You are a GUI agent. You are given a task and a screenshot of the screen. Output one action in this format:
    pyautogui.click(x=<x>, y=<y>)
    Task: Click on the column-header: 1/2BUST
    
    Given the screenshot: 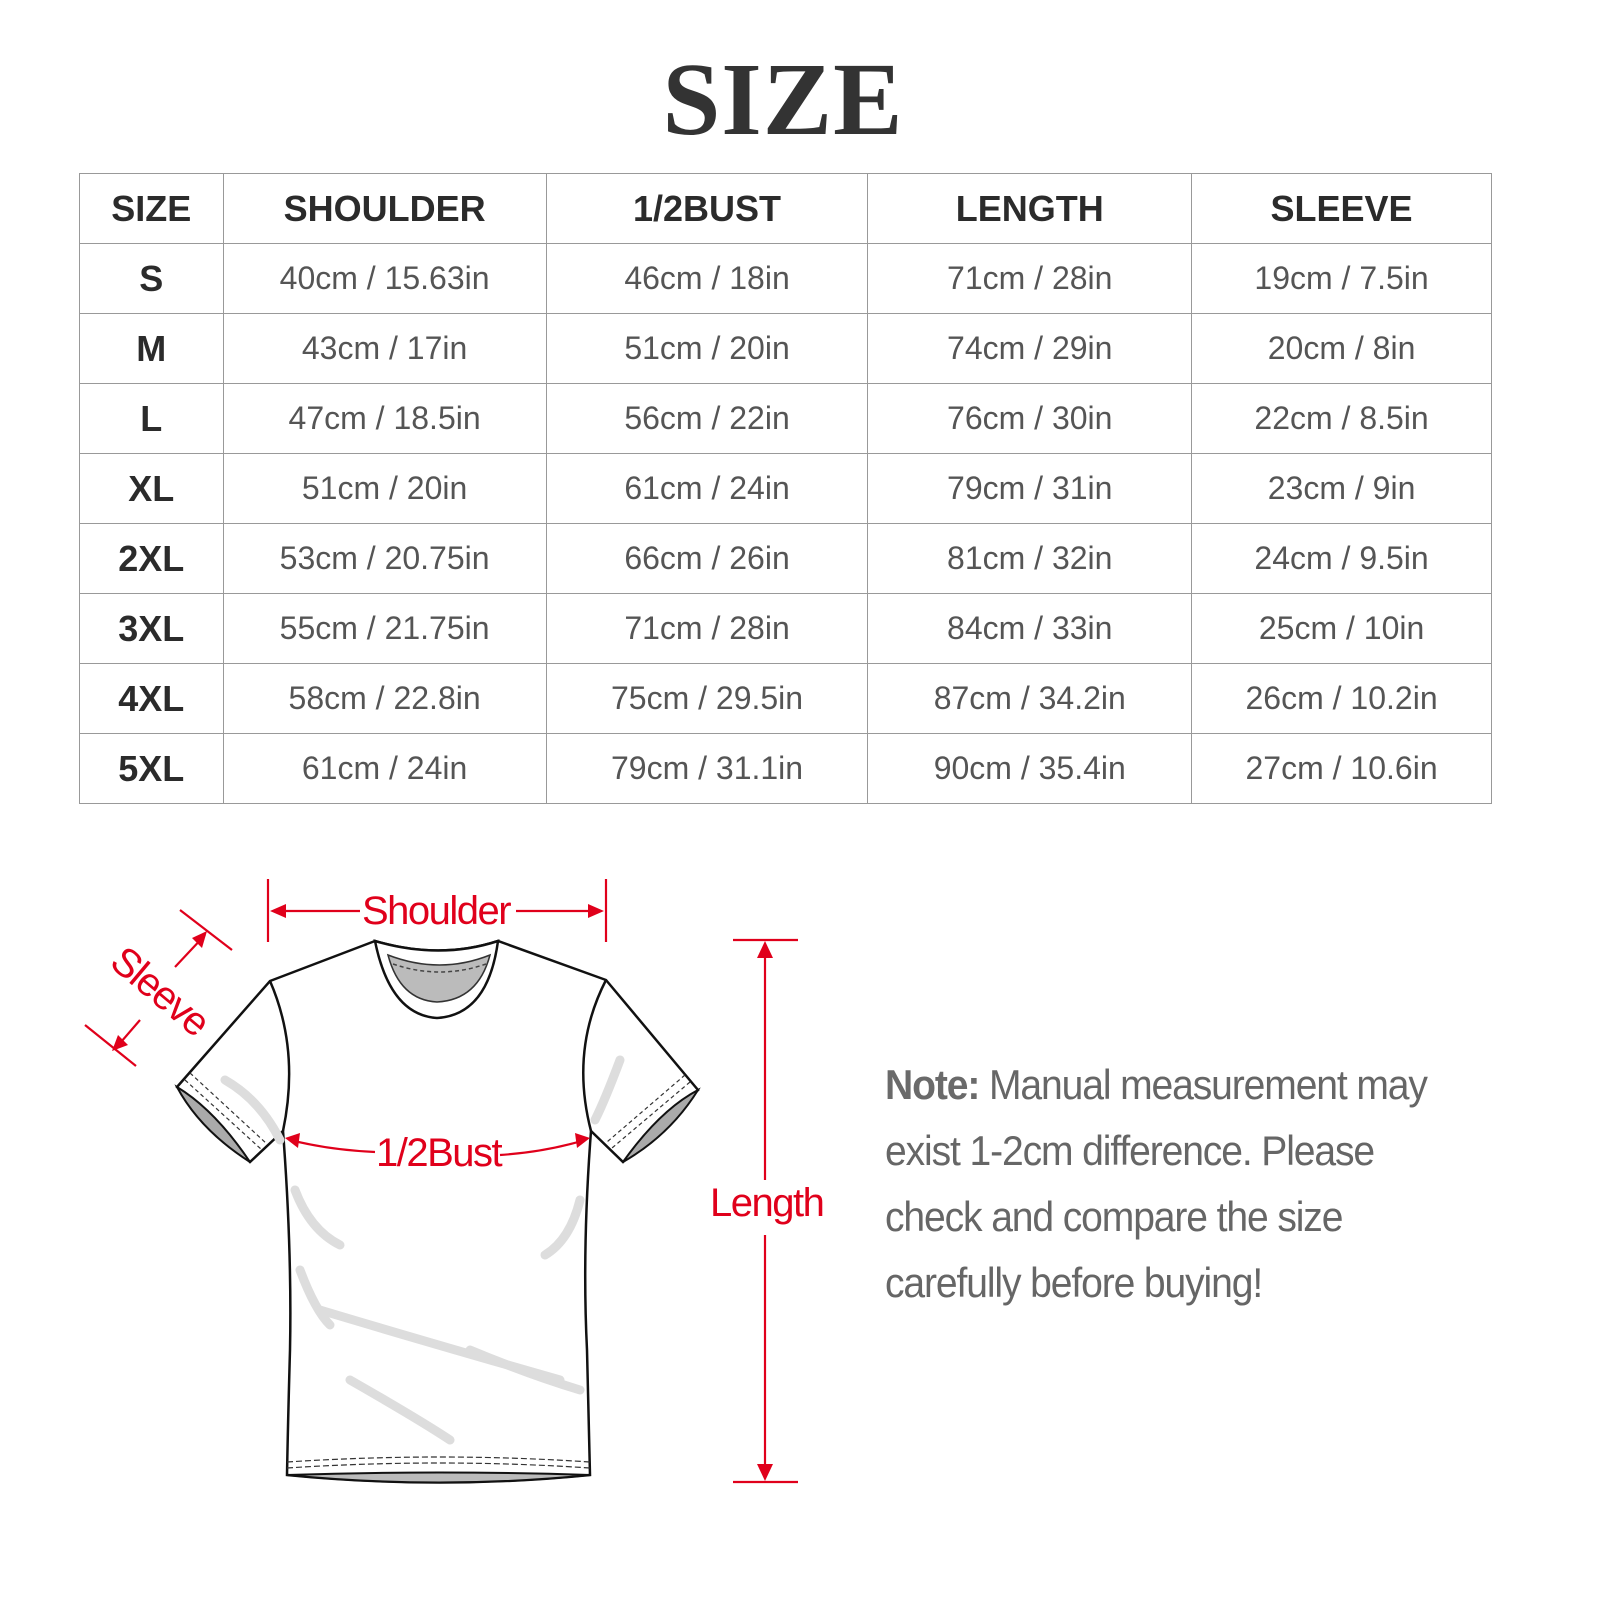 What is the action you would take?
    pyautogui.click(x=707, y=208)
    